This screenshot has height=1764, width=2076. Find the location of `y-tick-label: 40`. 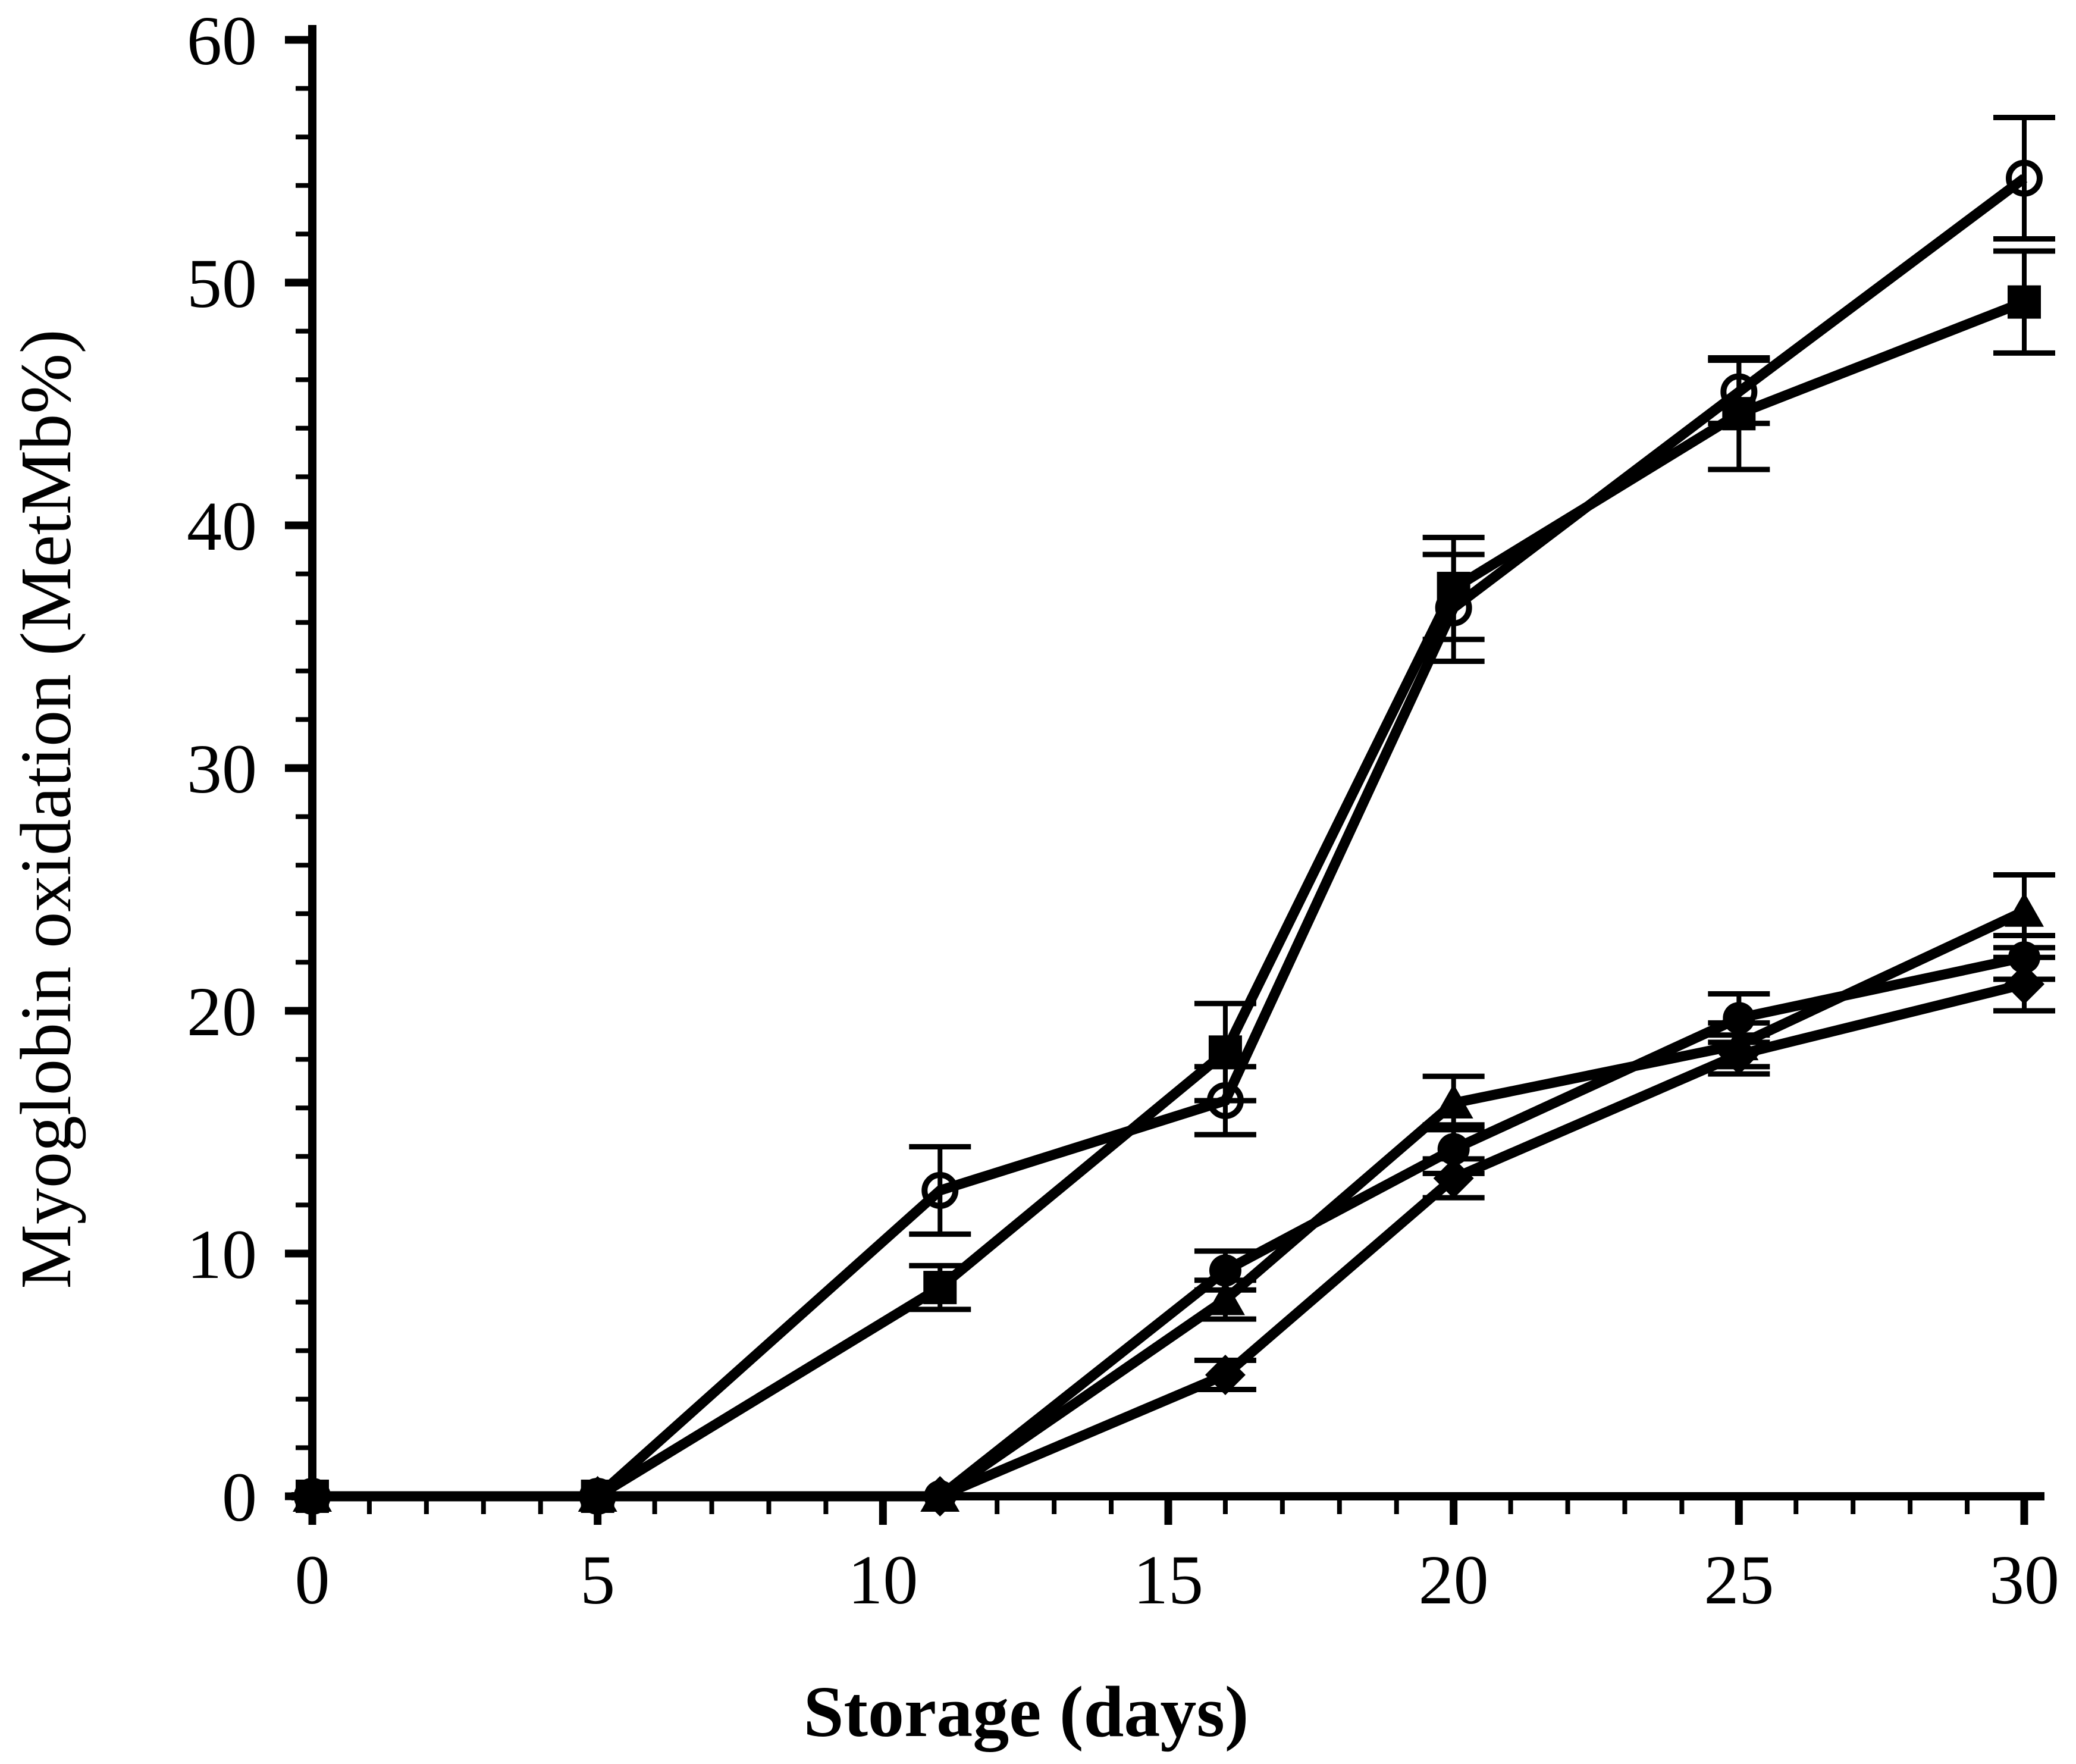

y-tick-label: 40 is located at coordinates (222, 526).